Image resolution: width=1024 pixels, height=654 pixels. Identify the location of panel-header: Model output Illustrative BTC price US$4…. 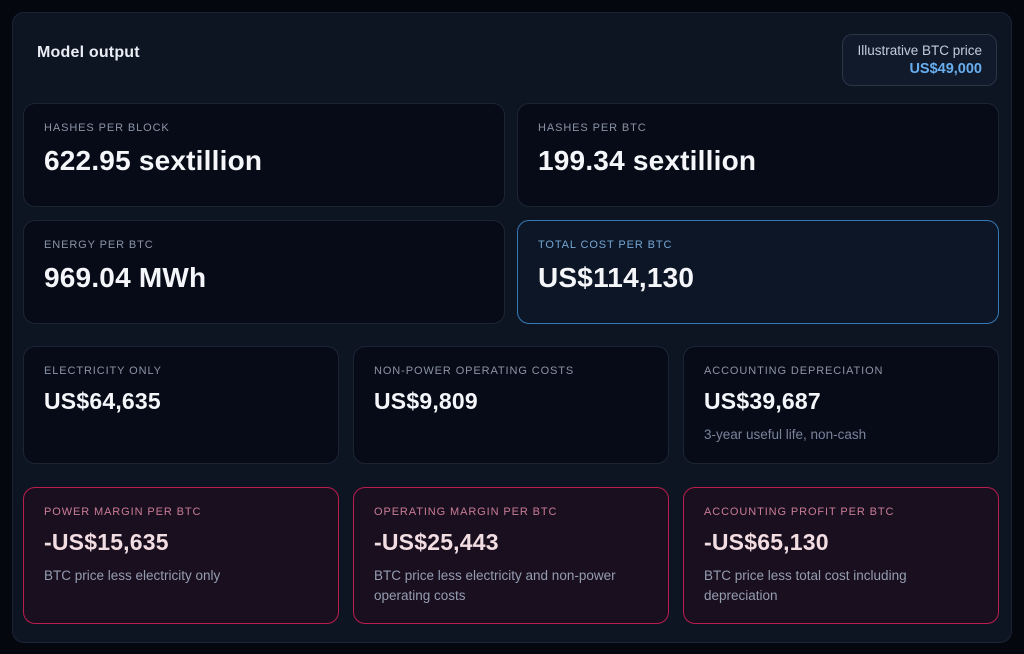
(512, 54).